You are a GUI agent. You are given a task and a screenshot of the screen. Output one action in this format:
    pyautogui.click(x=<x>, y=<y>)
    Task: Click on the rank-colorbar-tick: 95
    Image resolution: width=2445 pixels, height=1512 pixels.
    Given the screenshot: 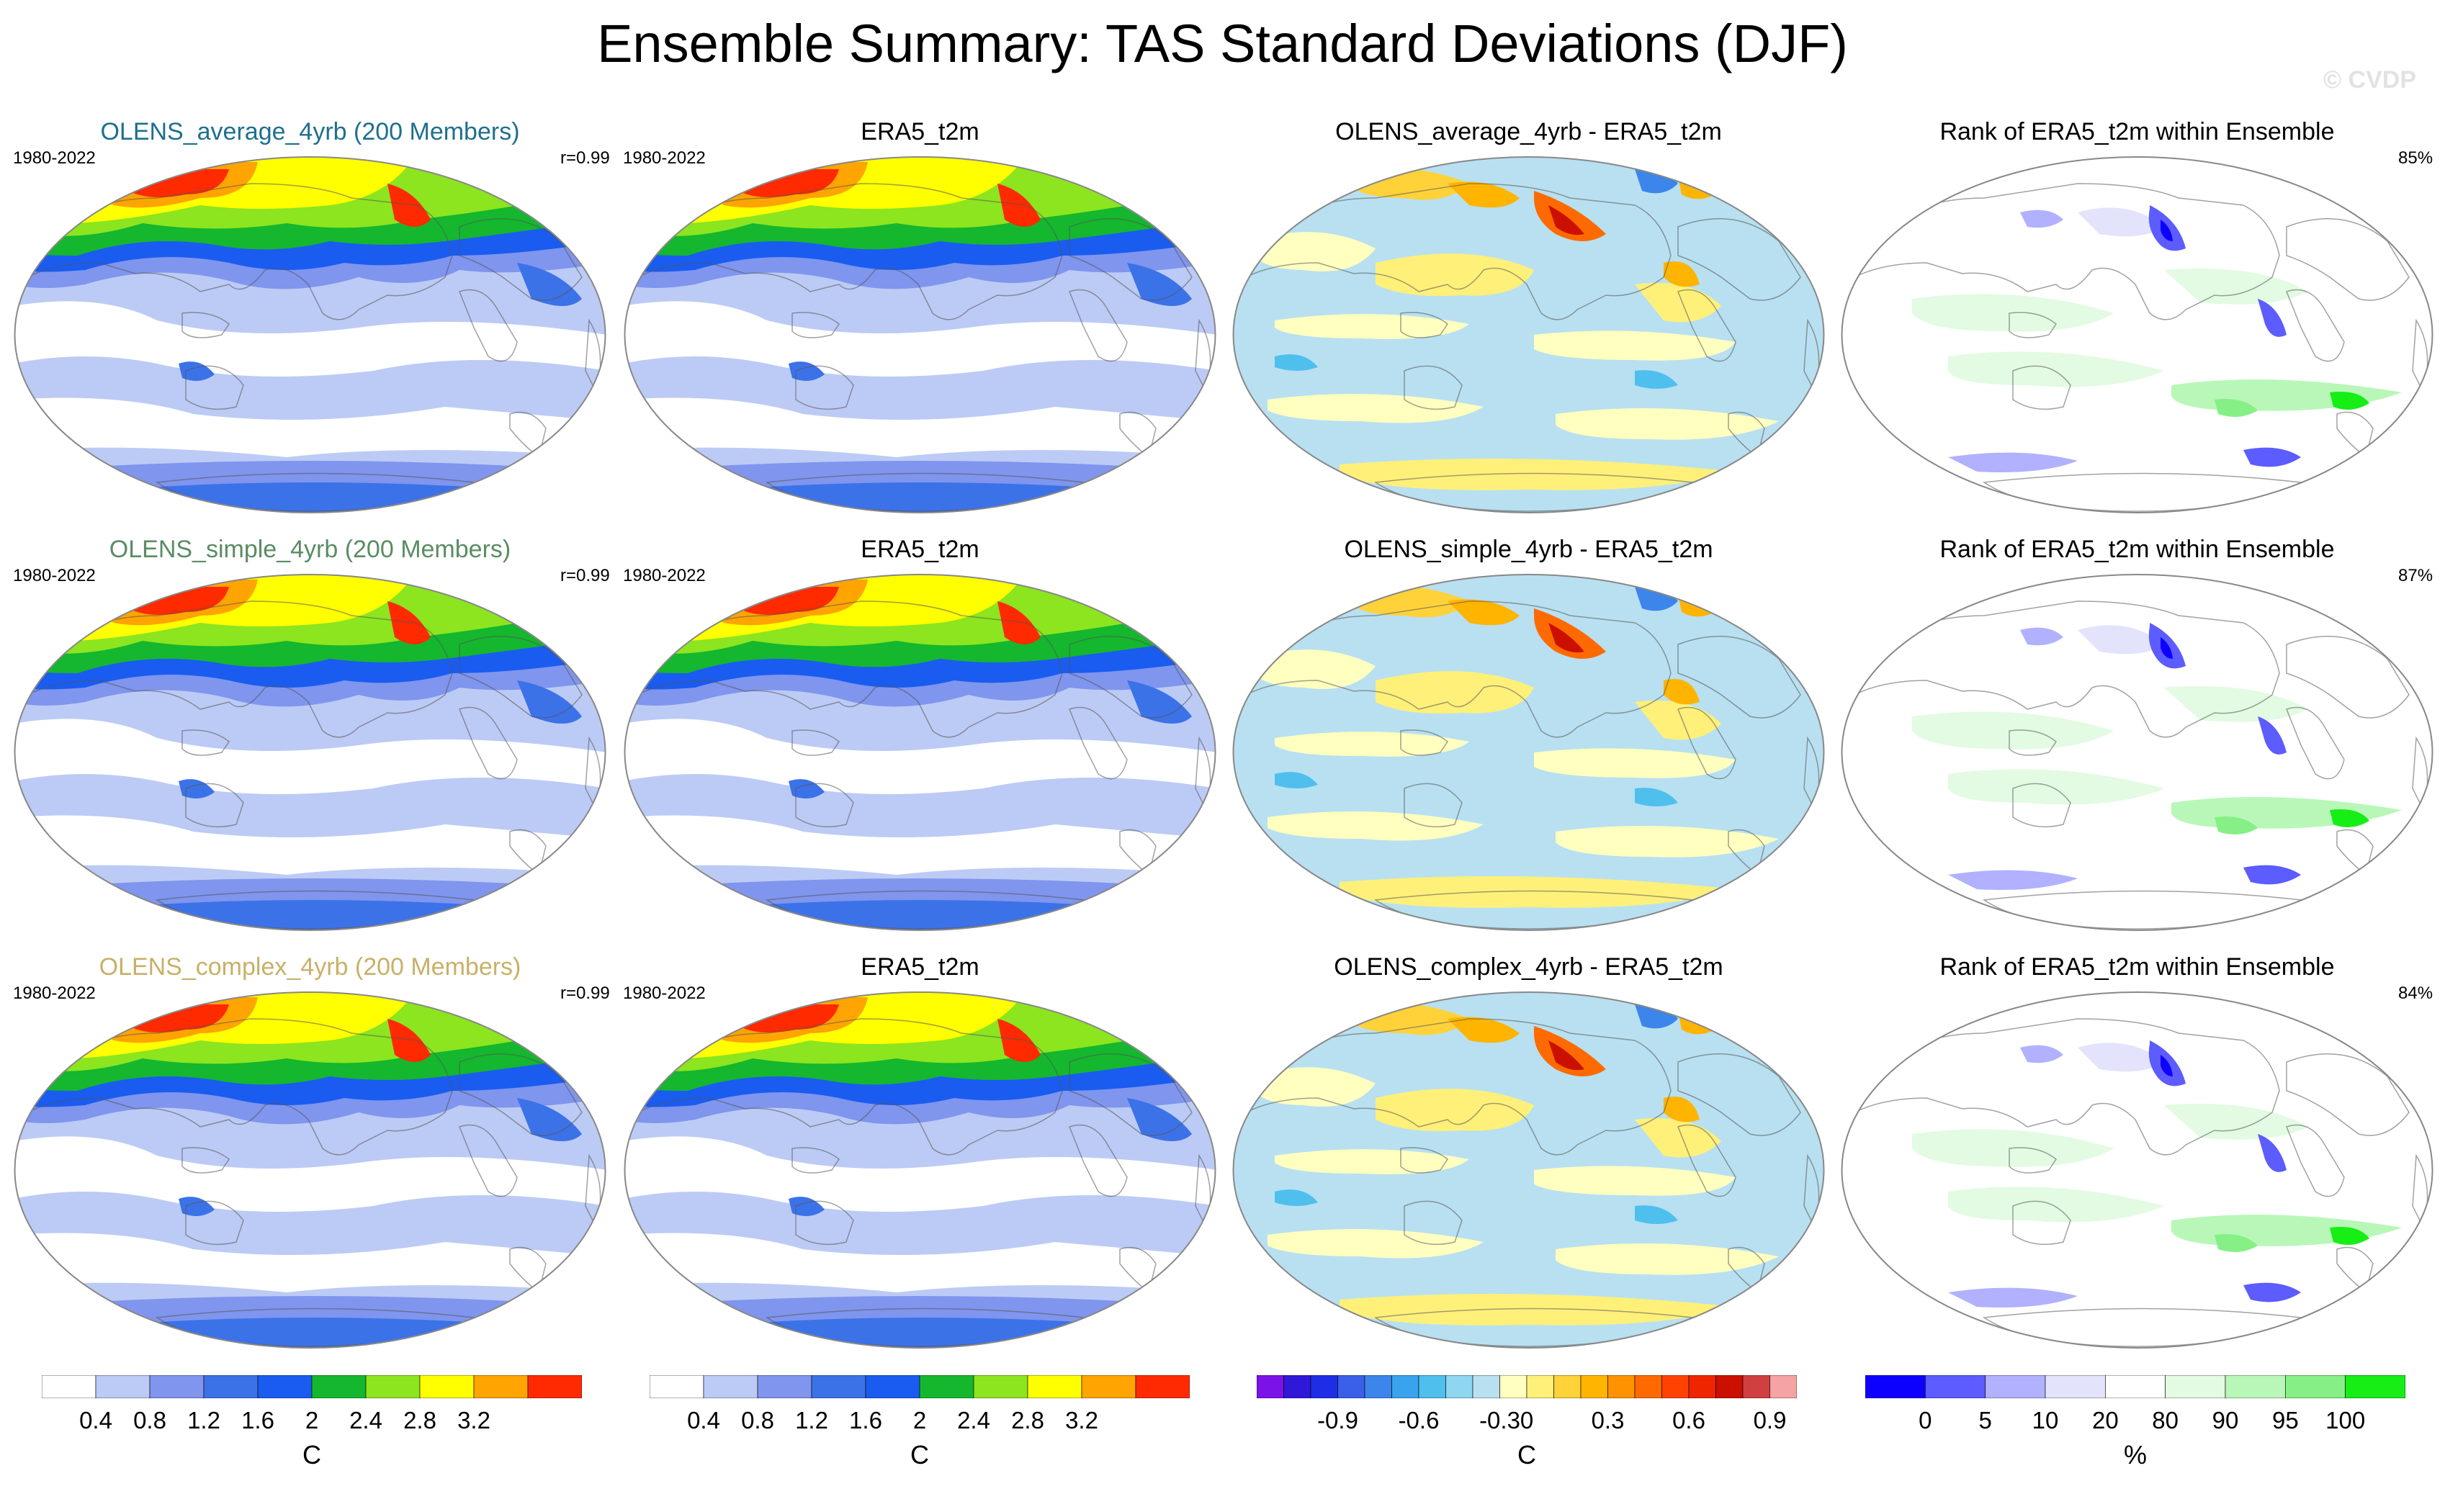 What is the action you would take?
    pyautogui.click(x=2285, y=1420)
    